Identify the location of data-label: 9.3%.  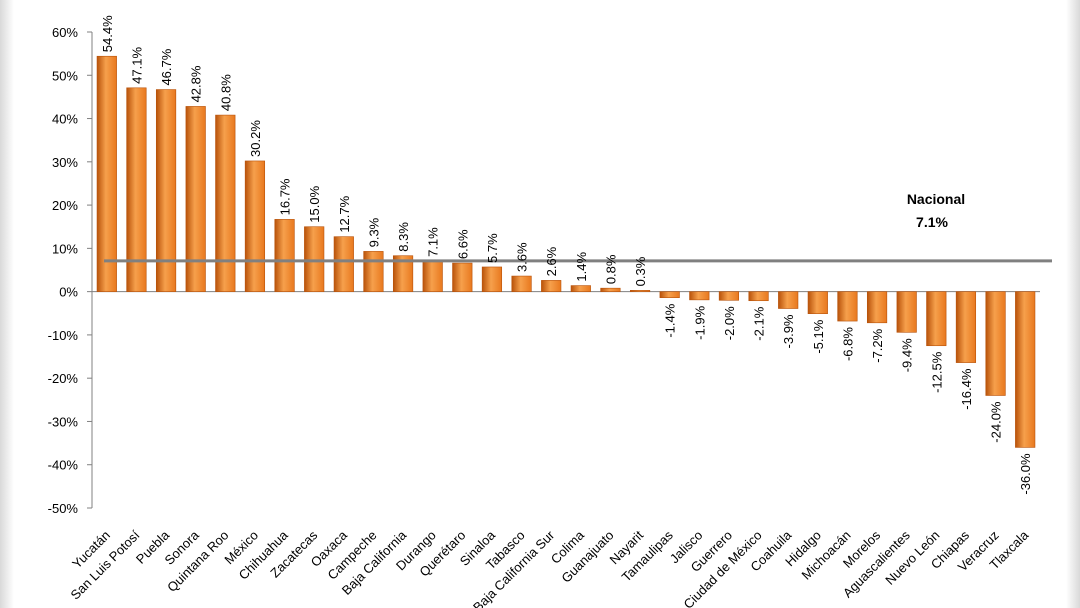
(373, 232).